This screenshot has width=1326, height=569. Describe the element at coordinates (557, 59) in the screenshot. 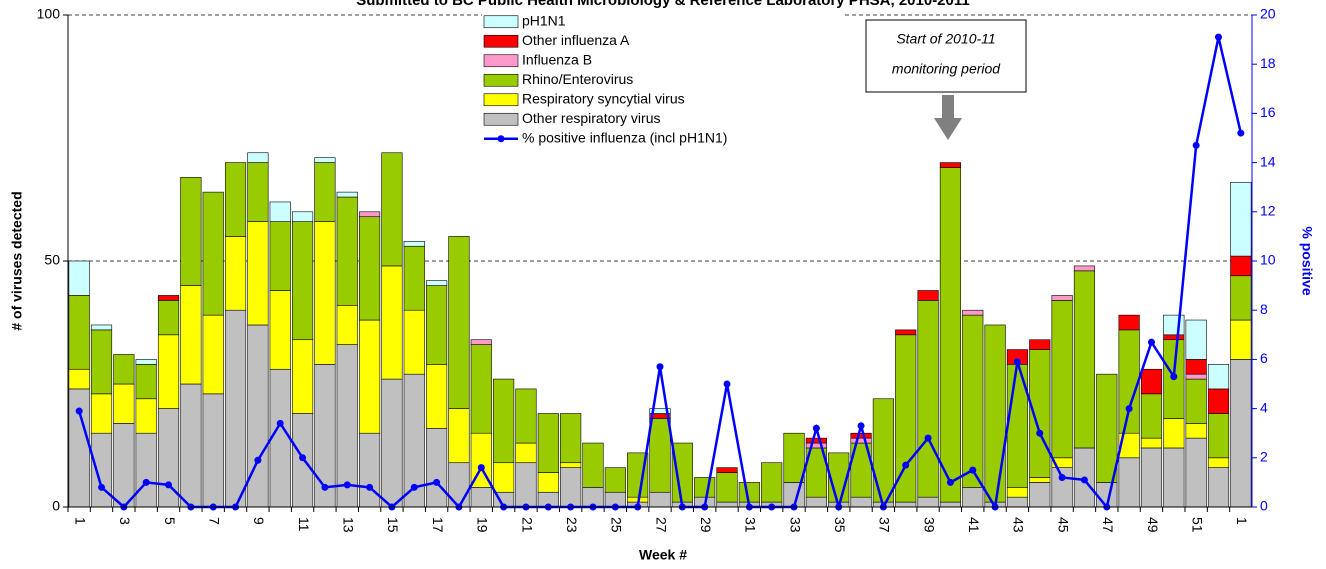

I see `legend-label: Influenza B` at that location.